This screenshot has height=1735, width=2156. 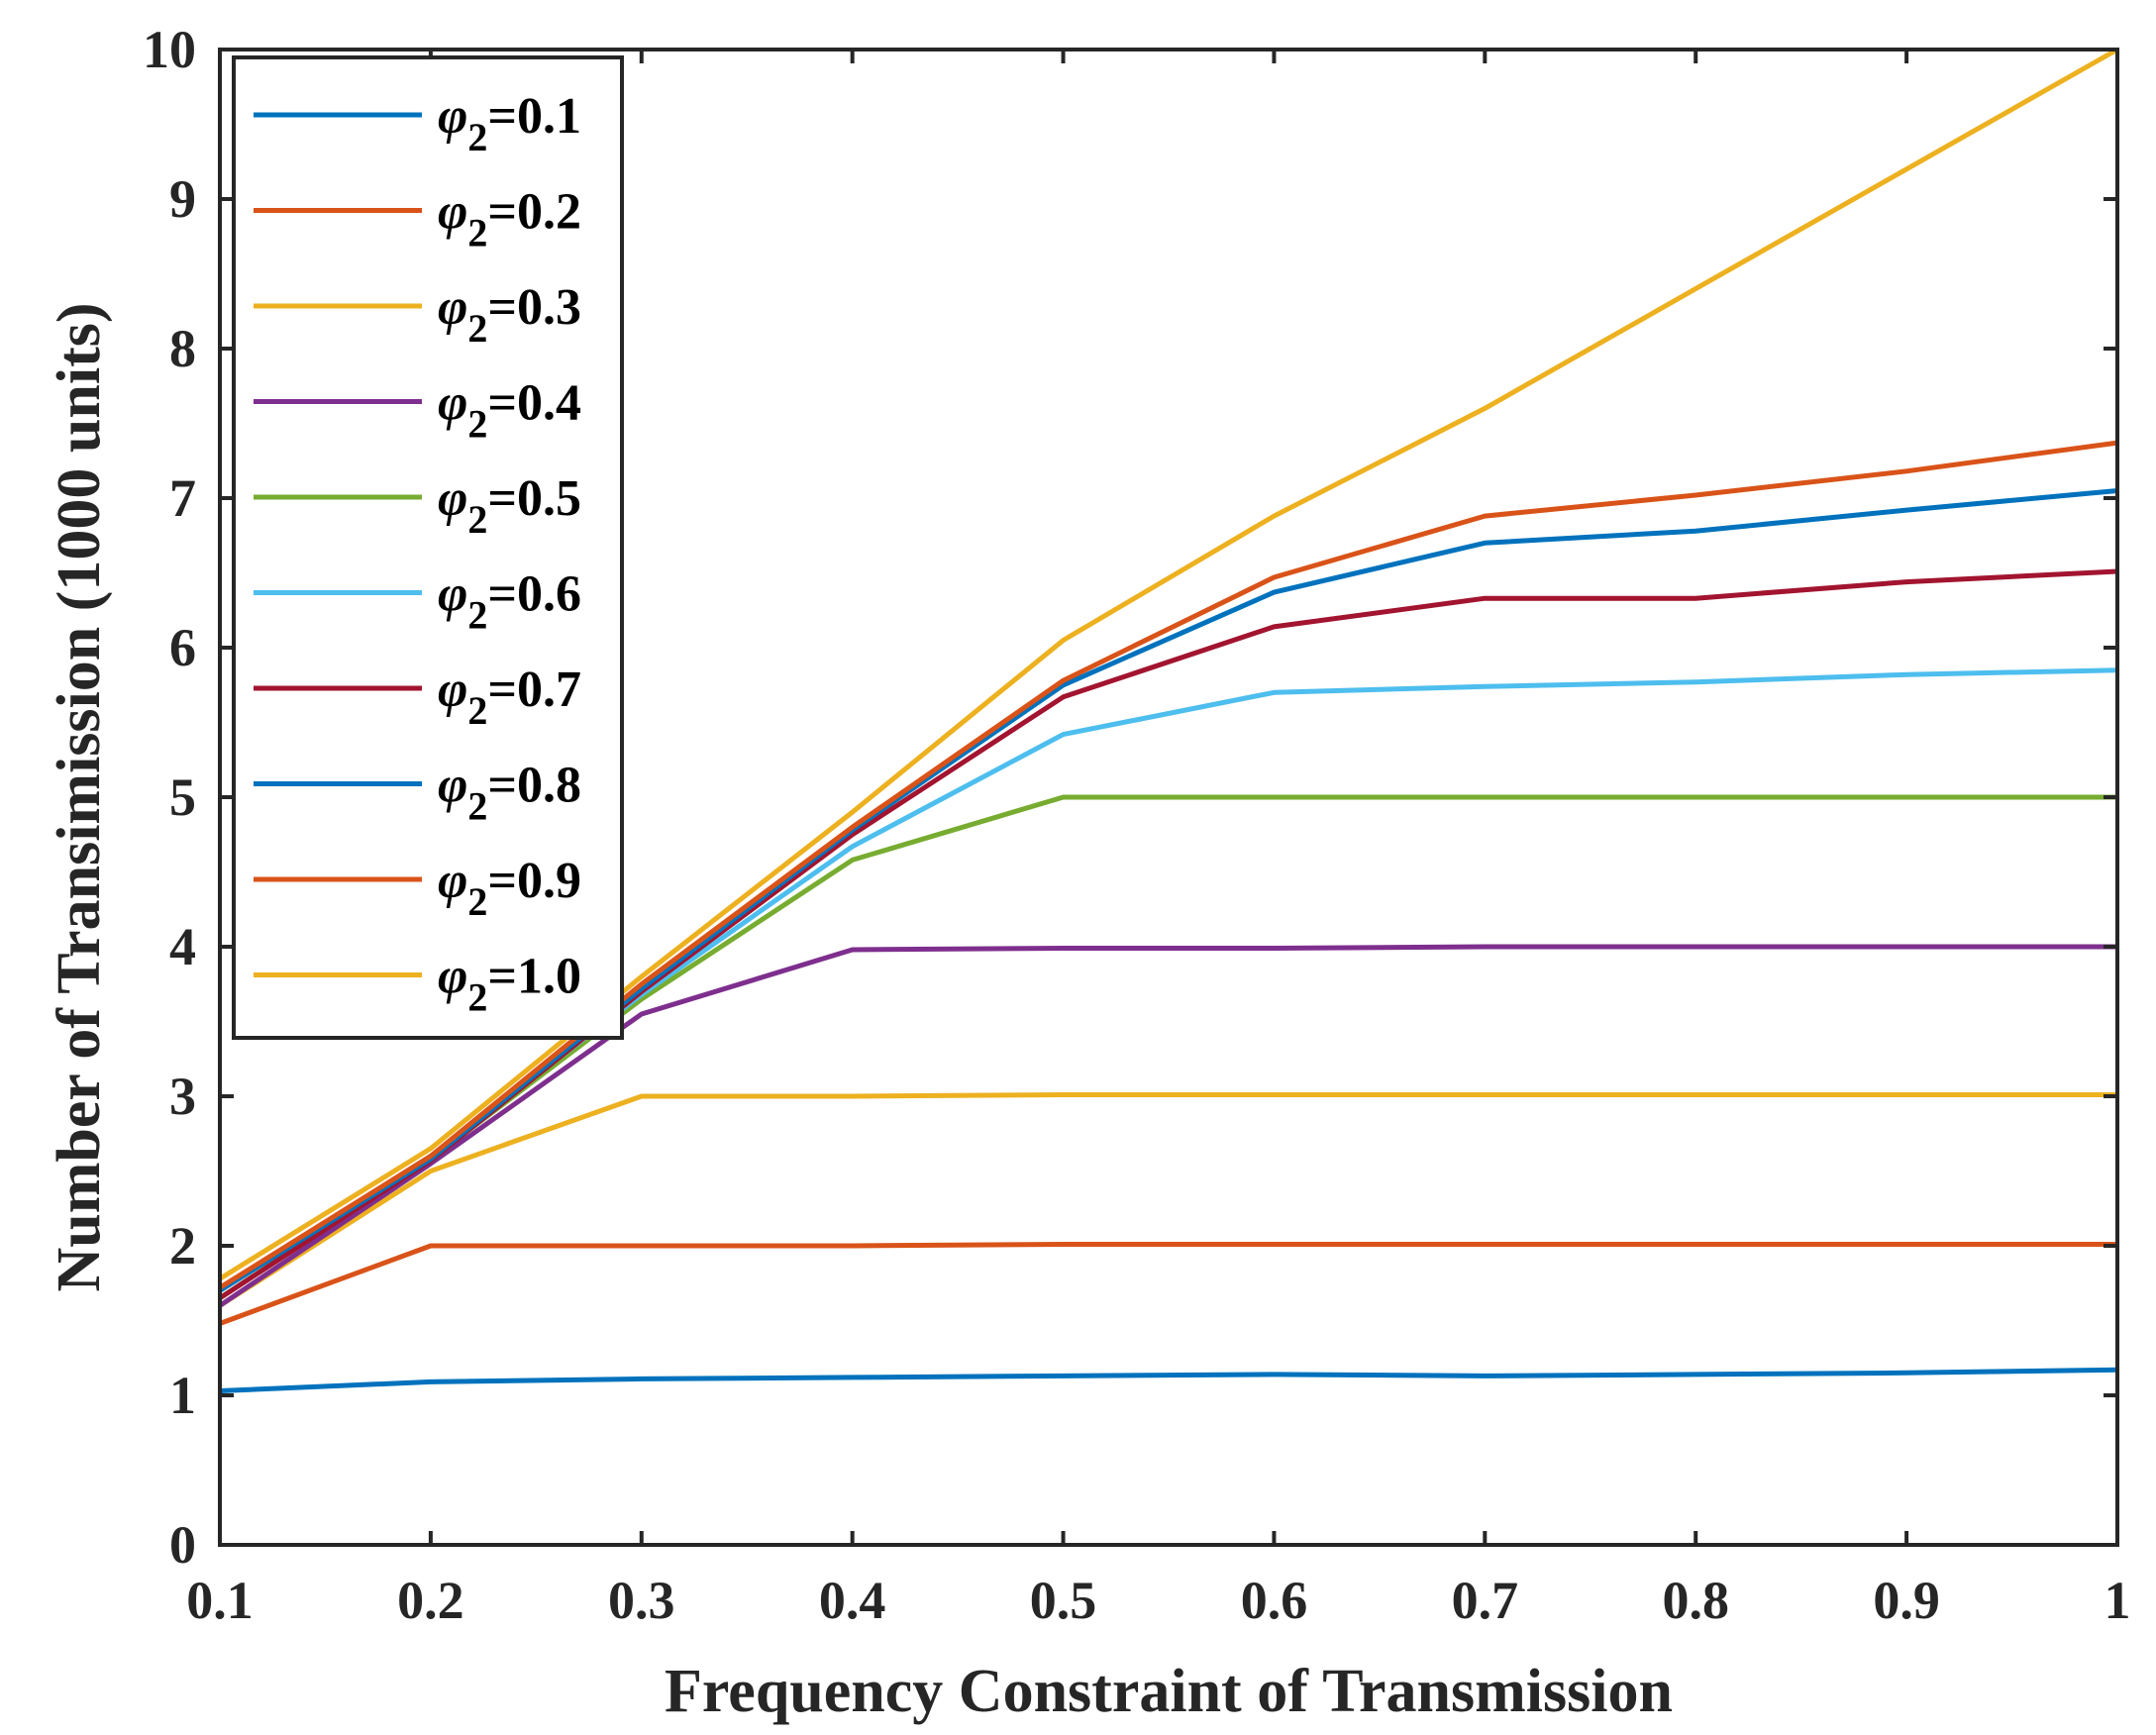 I want to click on x-axis-label: Frequency Constraint of Transmission, so click(x=1169, y=1691).